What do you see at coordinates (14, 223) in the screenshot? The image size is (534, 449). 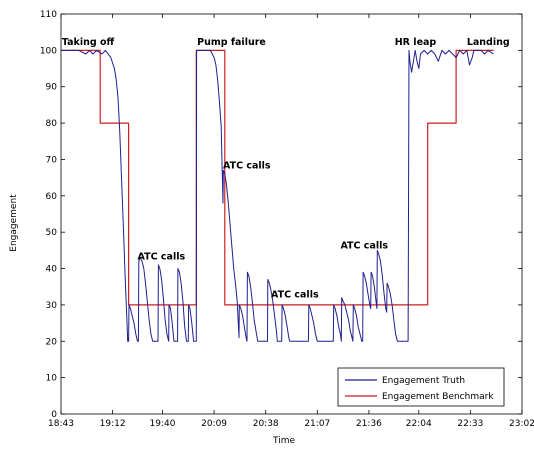 I see `y-axis-label: Engagement` at bounding box center [14, 223].